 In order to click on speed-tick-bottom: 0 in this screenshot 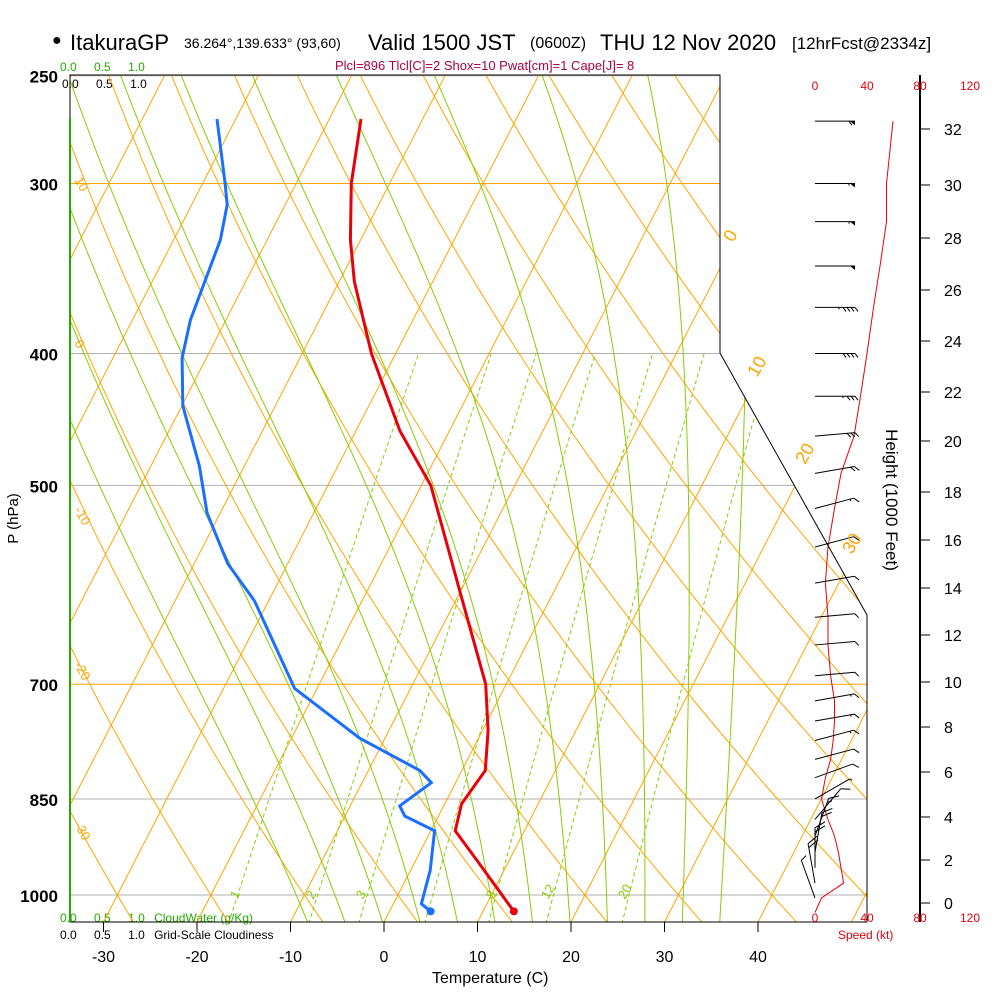, I will do `click(815, 918)`.